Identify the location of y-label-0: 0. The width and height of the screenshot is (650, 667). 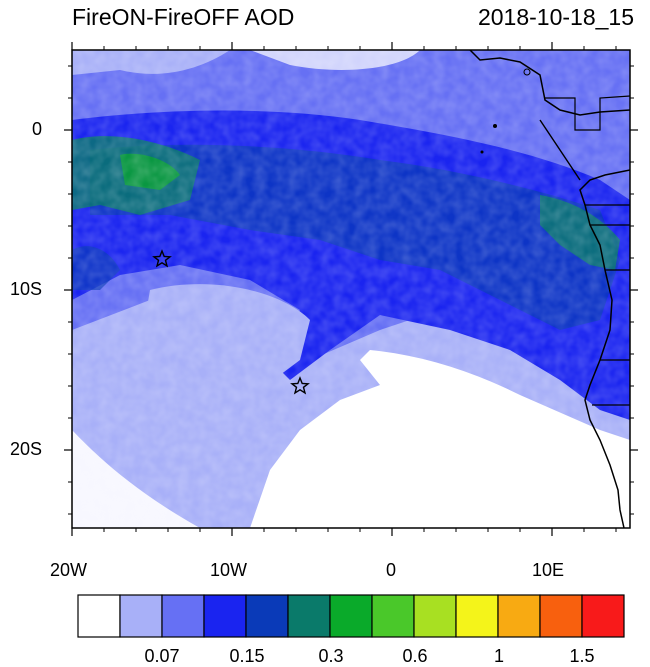
(36, 129).